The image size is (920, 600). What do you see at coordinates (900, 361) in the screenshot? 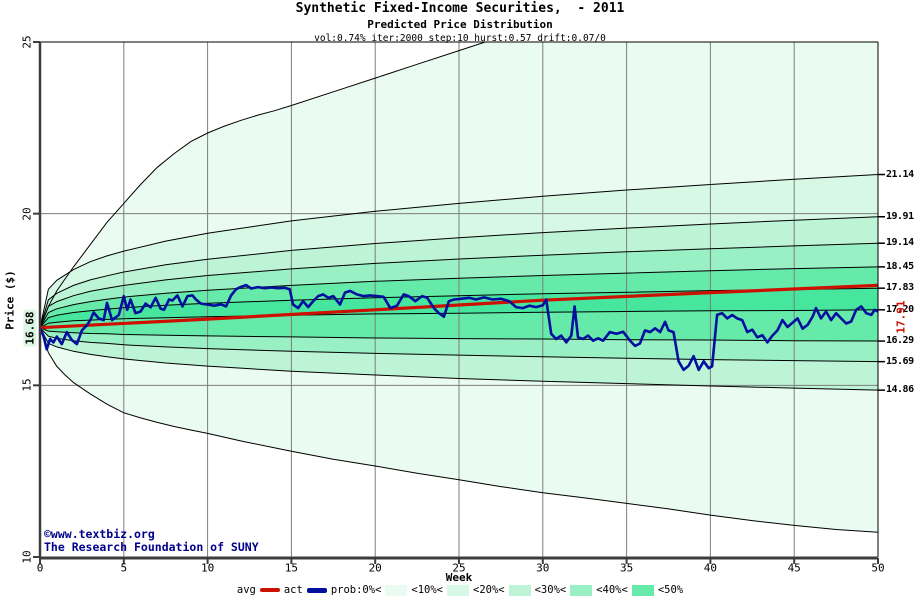
I see `right-value-label-15.69: 15.69` at bounding box center [900, 361].